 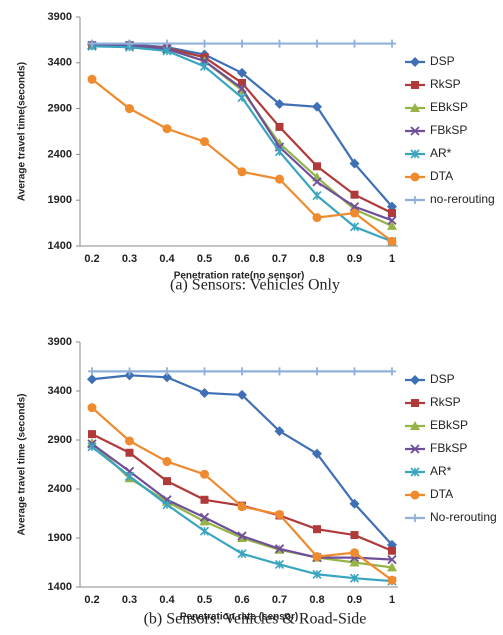 I want to click on x-axis-title: Penetration rate (sensor), so click(x=239, y=617).